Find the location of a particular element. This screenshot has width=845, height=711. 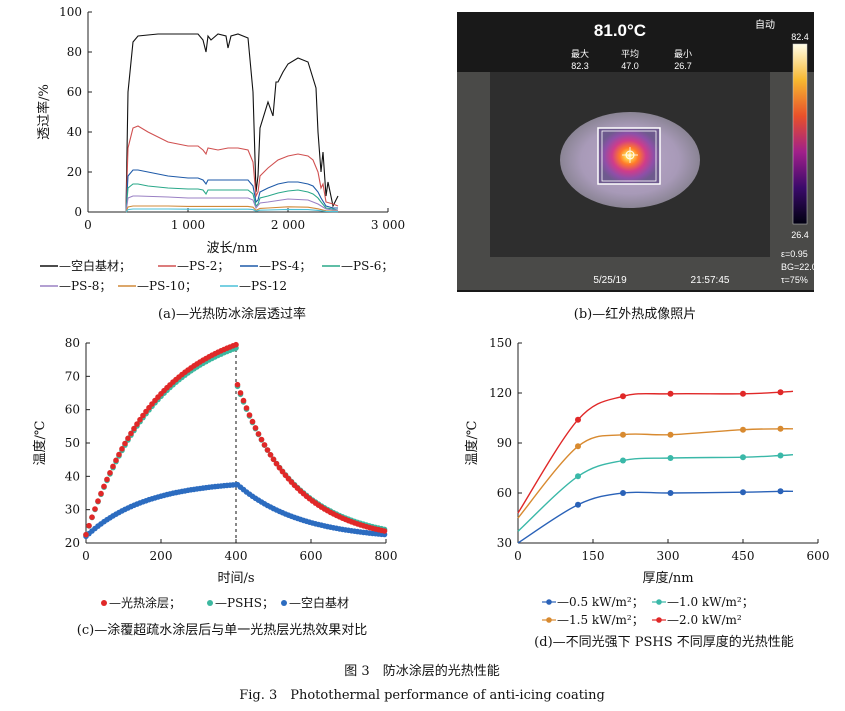

b-caption: (b)—红外热成像照片 is located at coordinates (635, 314).